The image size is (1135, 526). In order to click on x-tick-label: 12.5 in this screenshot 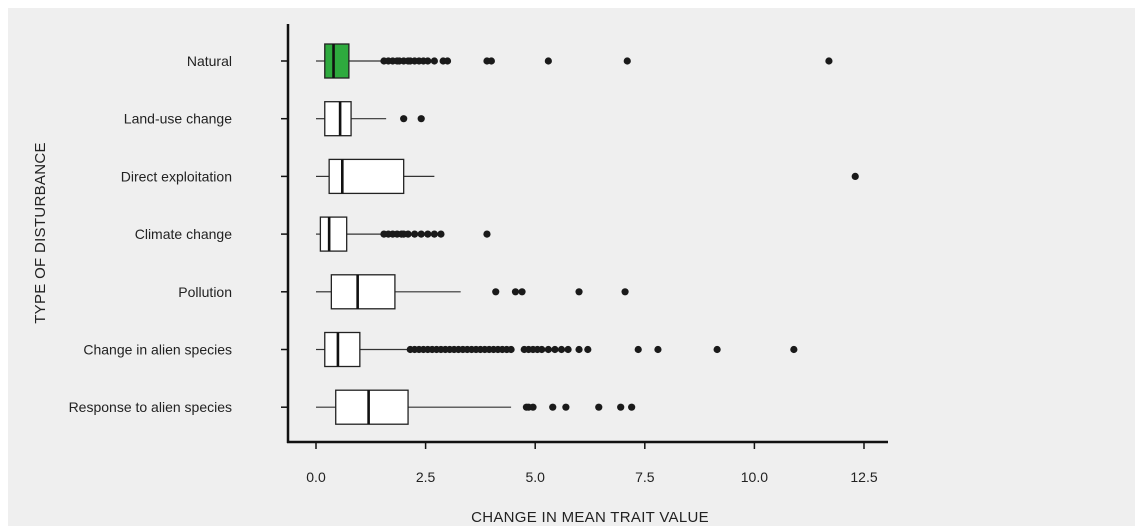, I will do `click(863, 477)`.